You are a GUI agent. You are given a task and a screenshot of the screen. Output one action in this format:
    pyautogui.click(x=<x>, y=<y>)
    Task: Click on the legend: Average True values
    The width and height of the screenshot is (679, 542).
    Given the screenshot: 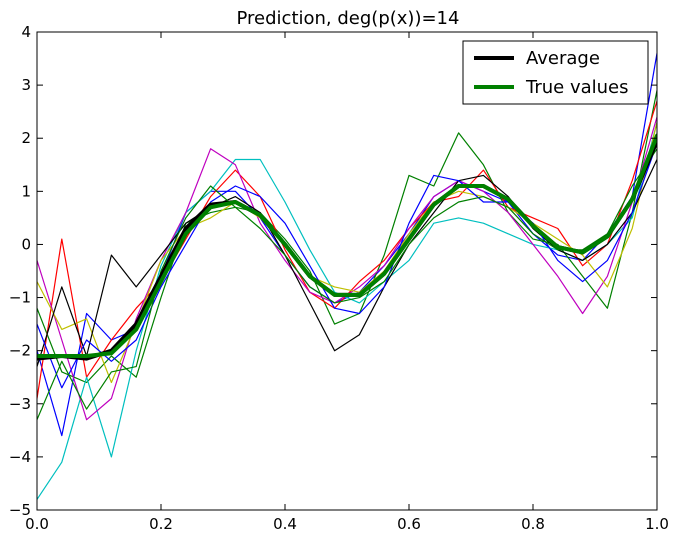 What is the action you would take?
    pyautogui.click(x=555, y=72)
    